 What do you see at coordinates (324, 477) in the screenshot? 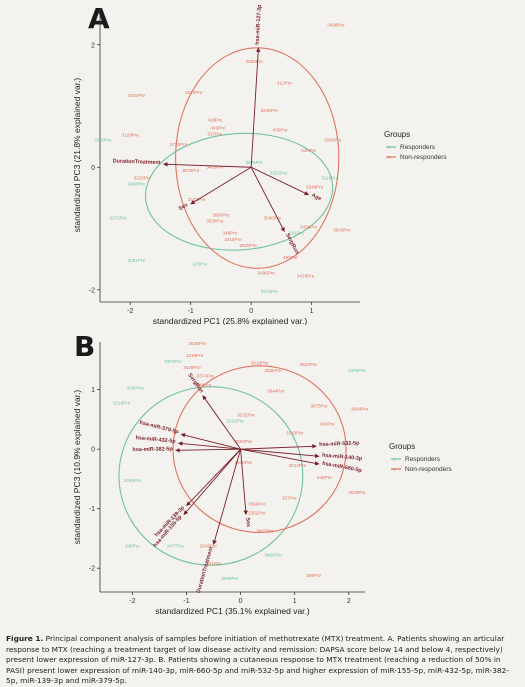
I see `b-point-label: 848Pre` at bounding box center [324, 477].